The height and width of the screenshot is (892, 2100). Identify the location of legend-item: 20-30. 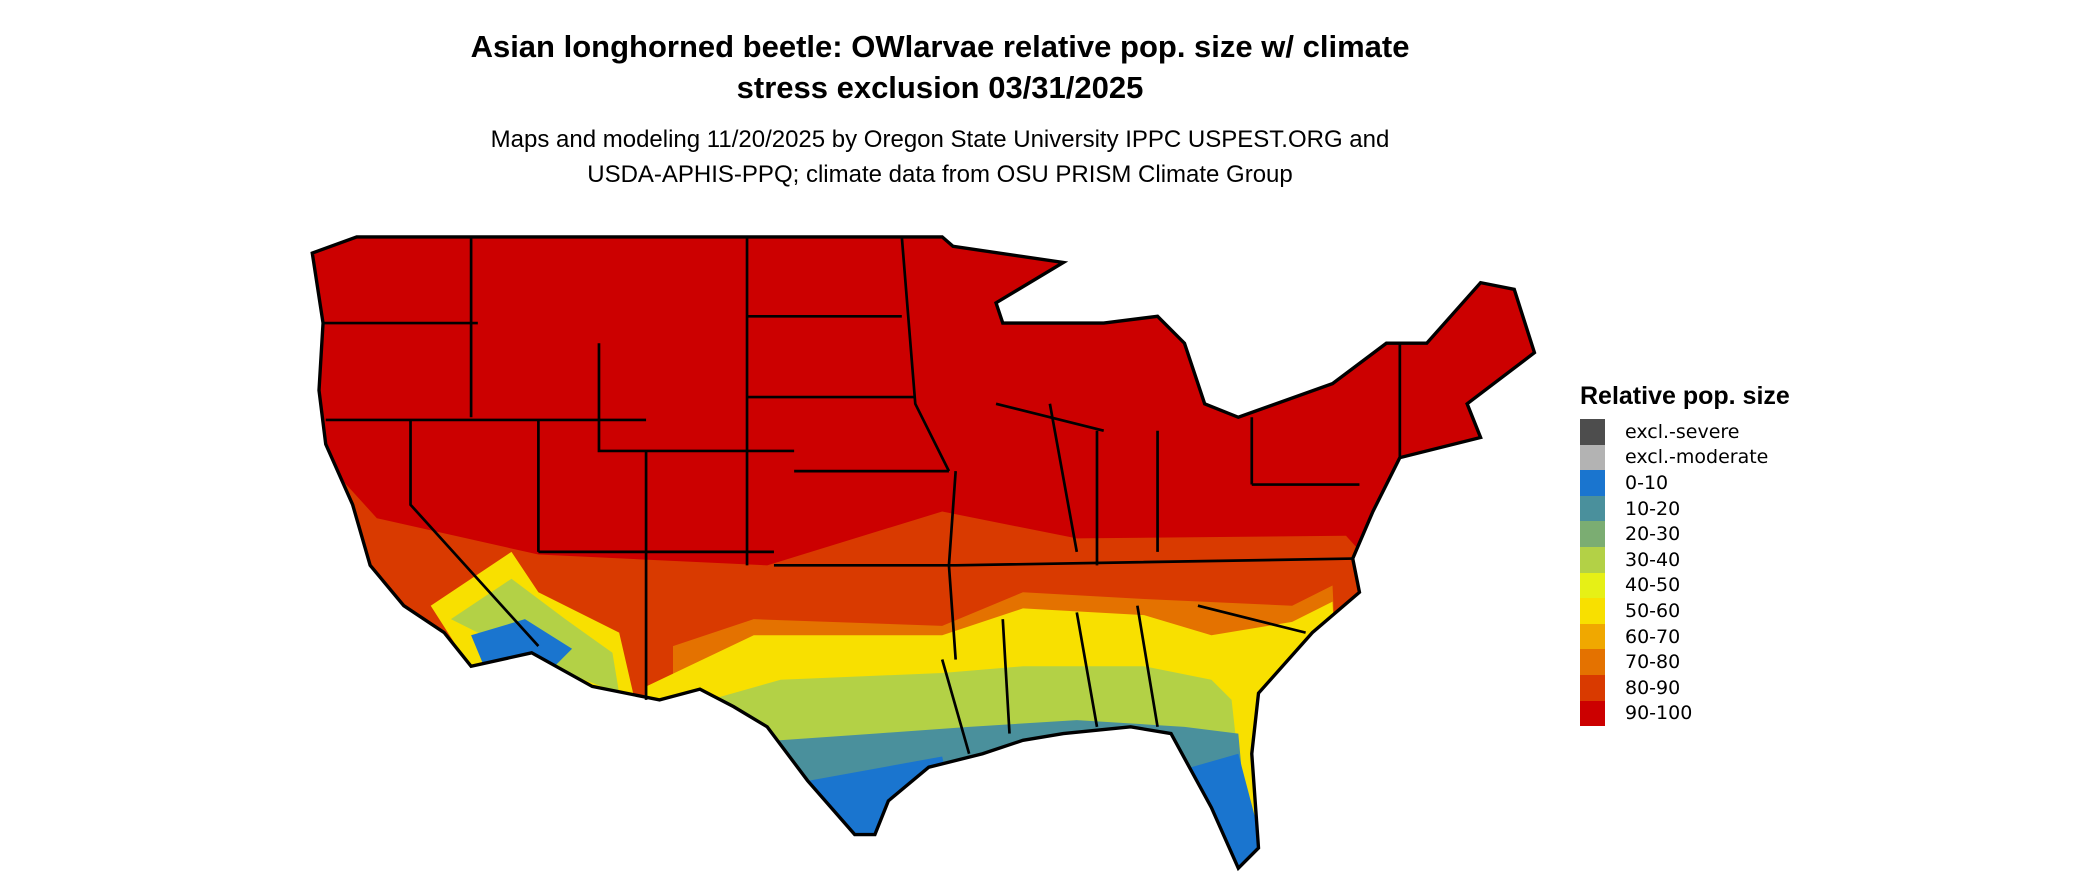
(1685, 534).